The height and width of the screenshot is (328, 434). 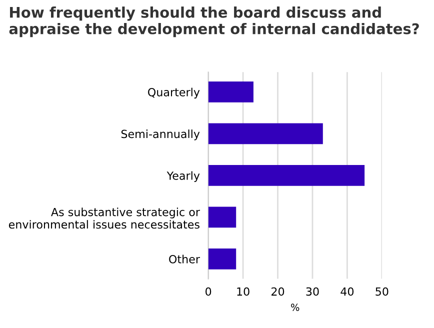 I want to click on x-tick-label: 30, so click(x=312, y=291).